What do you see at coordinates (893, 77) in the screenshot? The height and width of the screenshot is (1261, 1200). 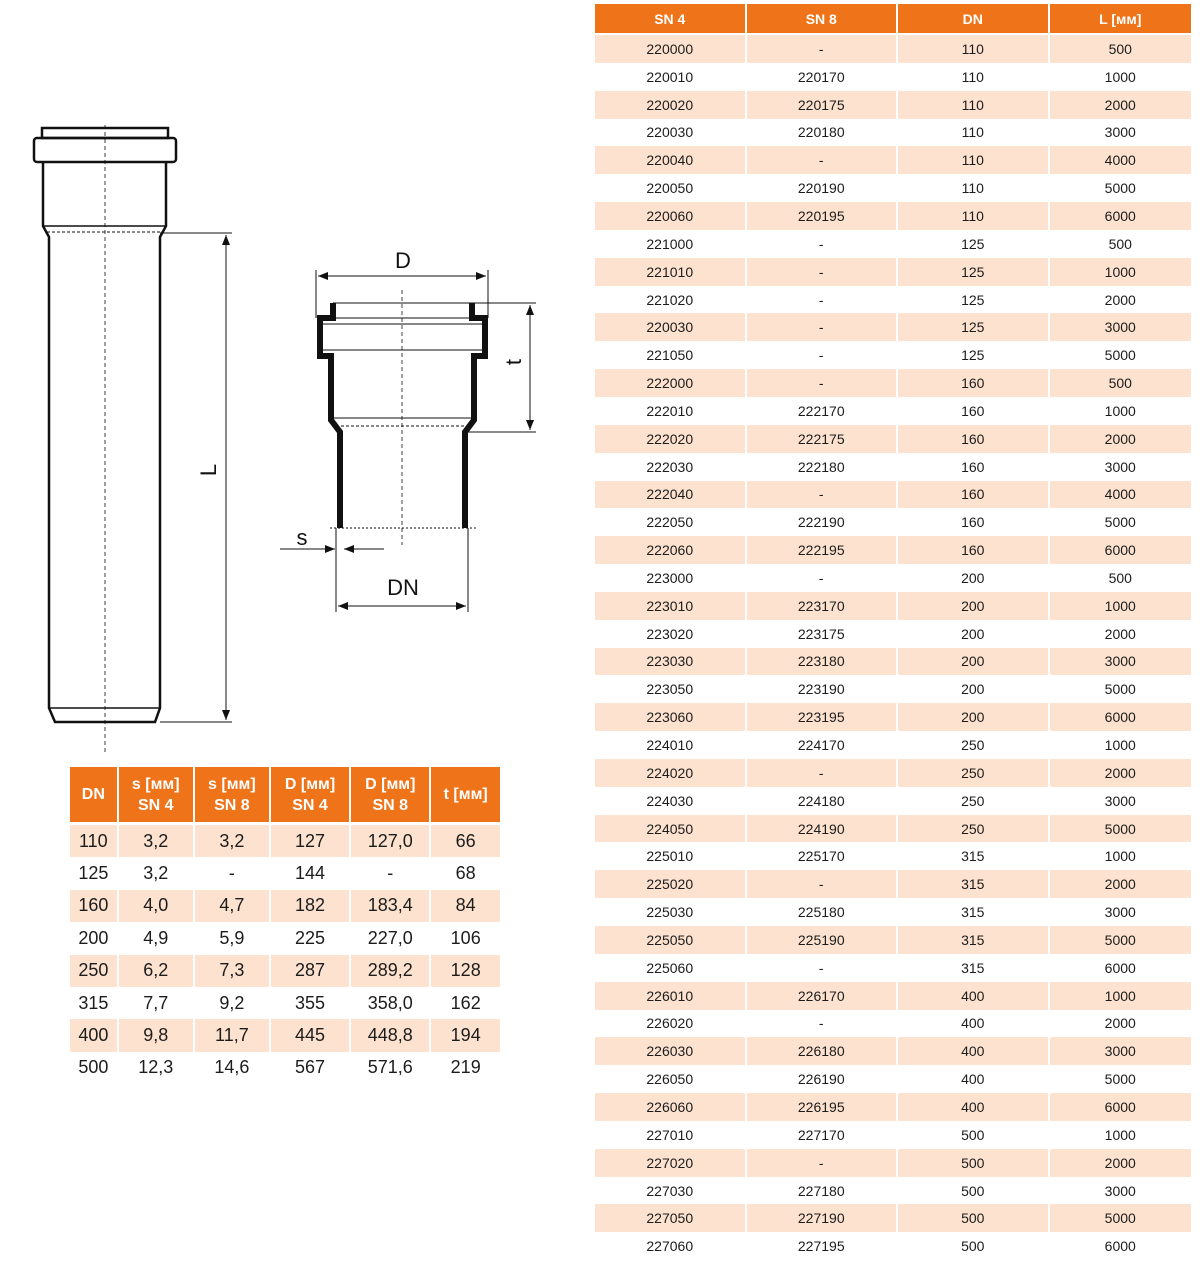 I see `table-row: 220010 220170 110 1000` at bounding box center [893, 77].